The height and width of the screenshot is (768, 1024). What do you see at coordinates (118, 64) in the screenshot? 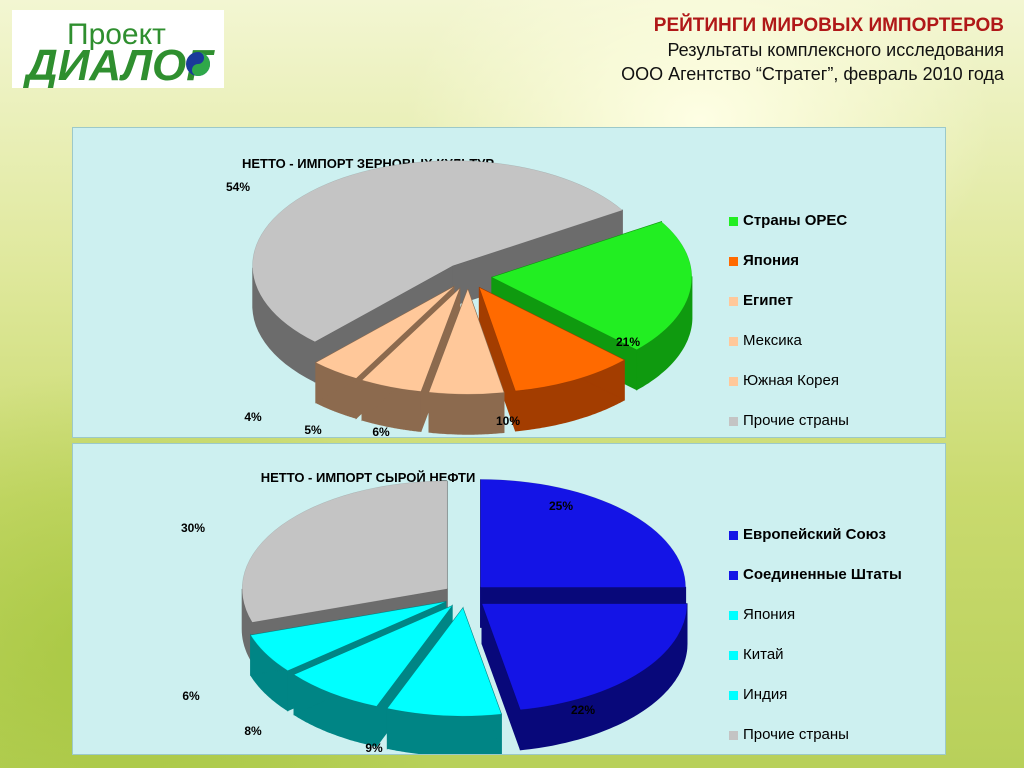
I see `logo-word-dialog: ДИАЛОГ` at bounding box center [118, 64].